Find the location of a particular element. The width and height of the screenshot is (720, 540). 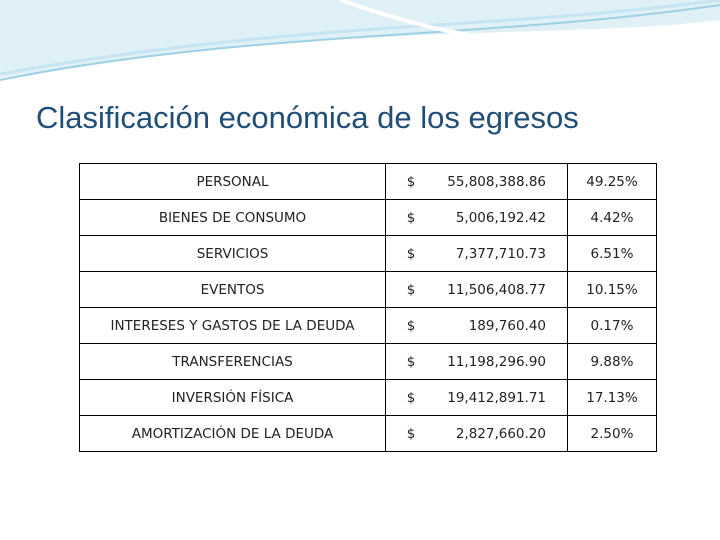

table-row: SERVICIOS $7,377,710.73 6.51% is located at coordinates (368, 253).